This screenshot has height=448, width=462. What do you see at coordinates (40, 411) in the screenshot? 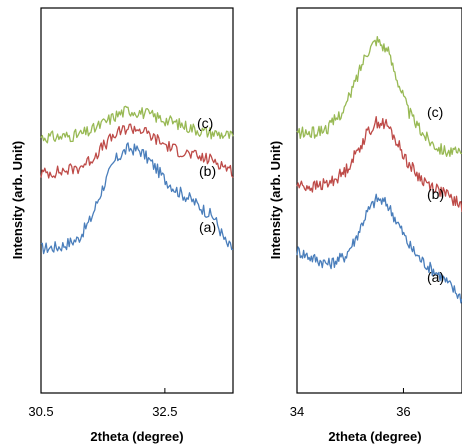
I see `x-tick-label: 30.5` at bounding box center [40, 411].